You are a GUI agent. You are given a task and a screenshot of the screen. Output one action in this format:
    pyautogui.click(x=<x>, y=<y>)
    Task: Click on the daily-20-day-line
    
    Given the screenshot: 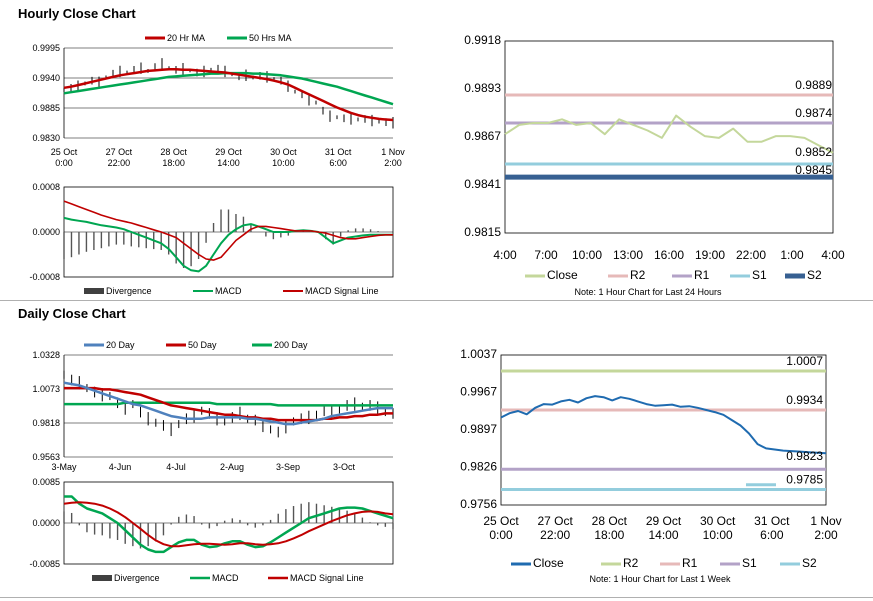 What is the action you would take?
    pyautogui.click(x=228, y=403)
    